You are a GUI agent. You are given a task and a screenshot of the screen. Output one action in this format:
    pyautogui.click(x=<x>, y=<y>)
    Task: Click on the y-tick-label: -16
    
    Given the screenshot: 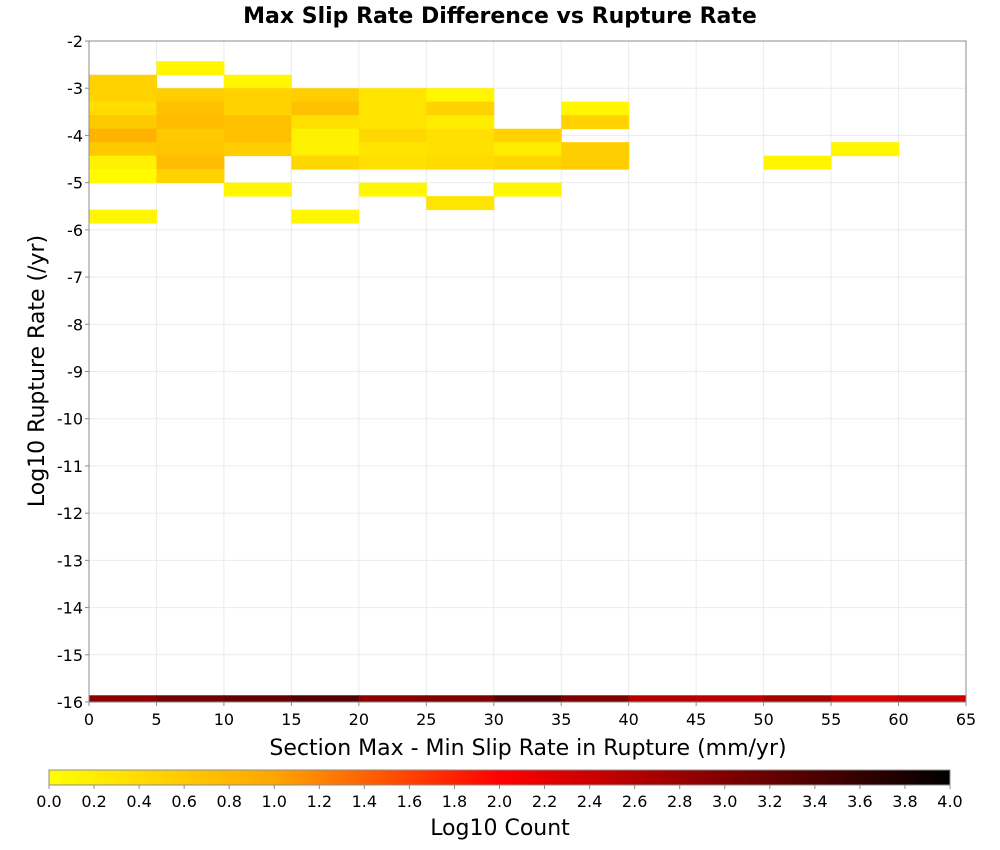 What is the action you would take?
    pyautogui.click(x=70, y=702)
    